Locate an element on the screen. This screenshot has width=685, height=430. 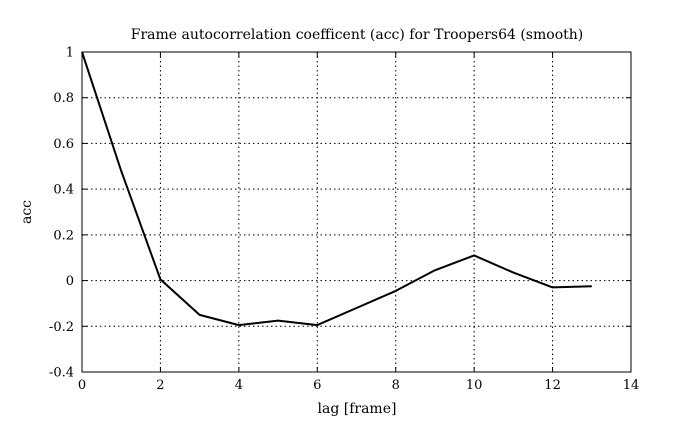
x-axis-label: lag [frame] is located at coordinates (357, 409).